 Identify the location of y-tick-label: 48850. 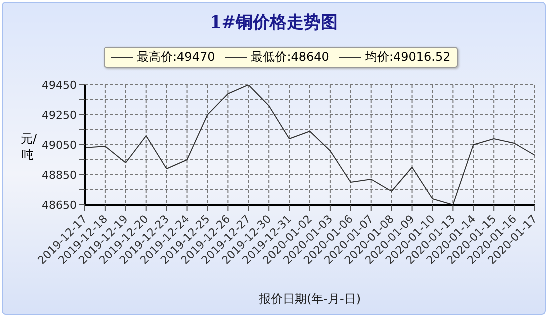
(59, 175).